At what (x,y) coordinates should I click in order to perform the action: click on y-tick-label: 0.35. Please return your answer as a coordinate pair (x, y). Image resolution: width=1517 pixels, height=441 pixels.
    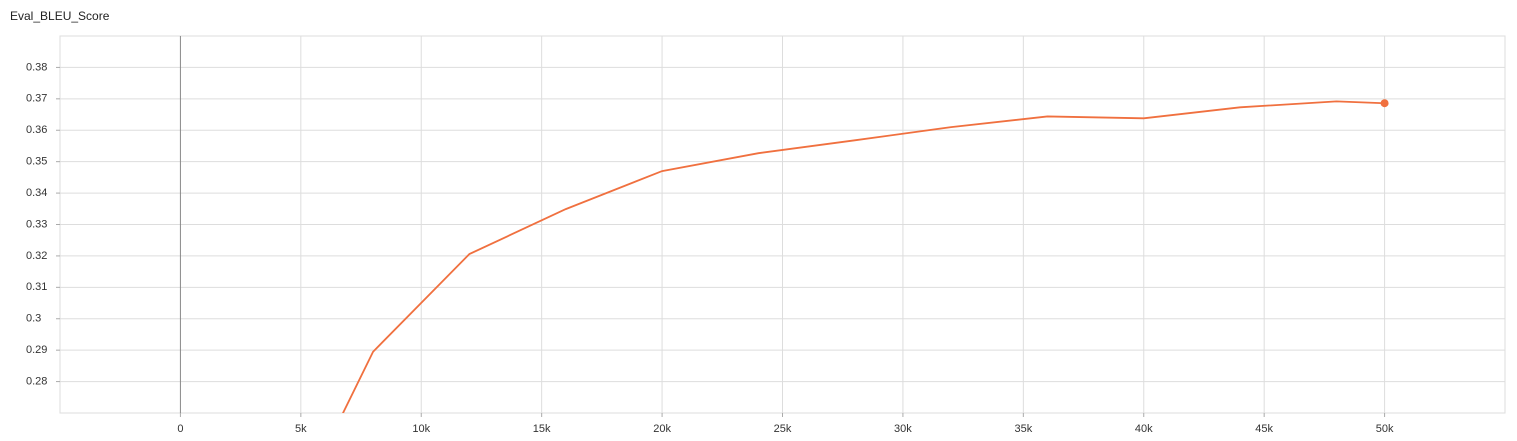
    Looking at the image, I should click on (36, 162).